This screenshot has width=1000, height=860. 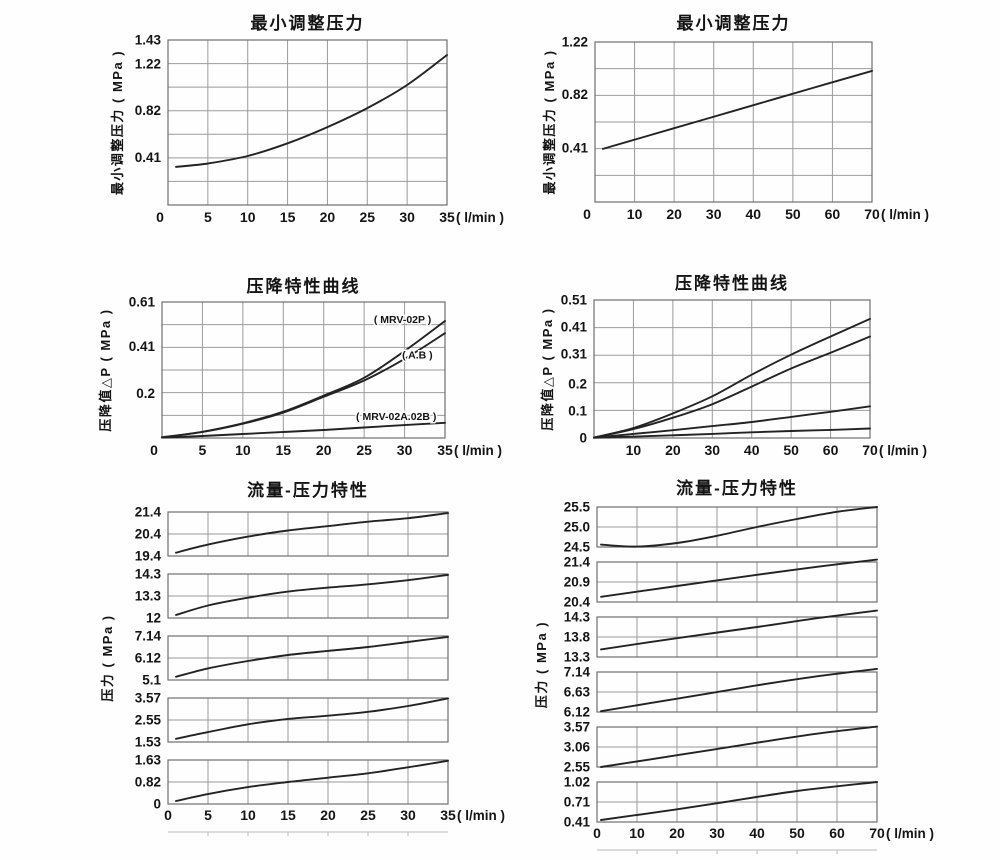 I want to click on y-tick-label: 0.71, so click(x=577, y=802).